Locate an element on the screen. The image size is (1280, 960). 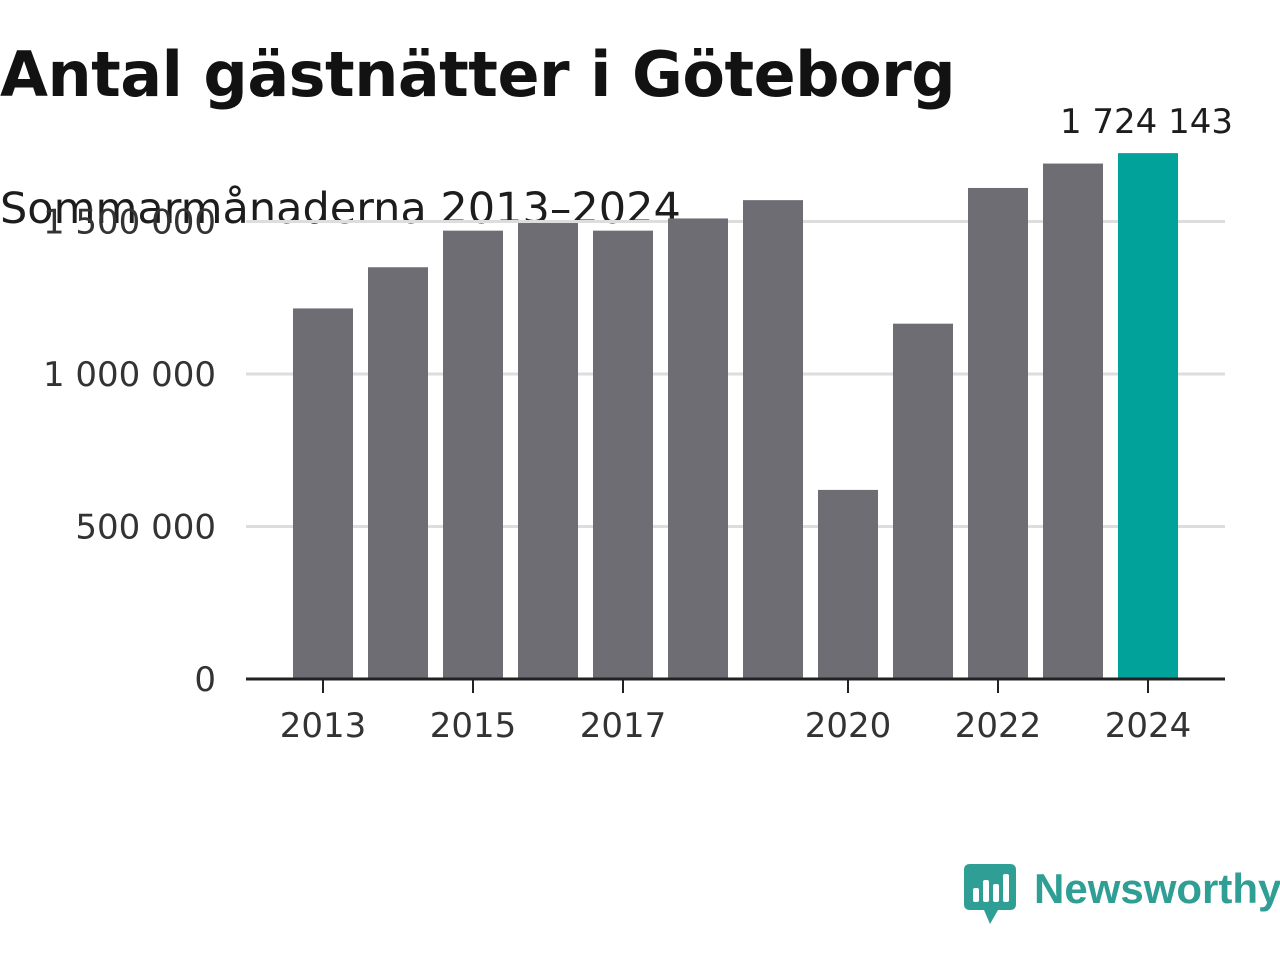
x-tick-label: 2022 is located at coordinates (998, 726).